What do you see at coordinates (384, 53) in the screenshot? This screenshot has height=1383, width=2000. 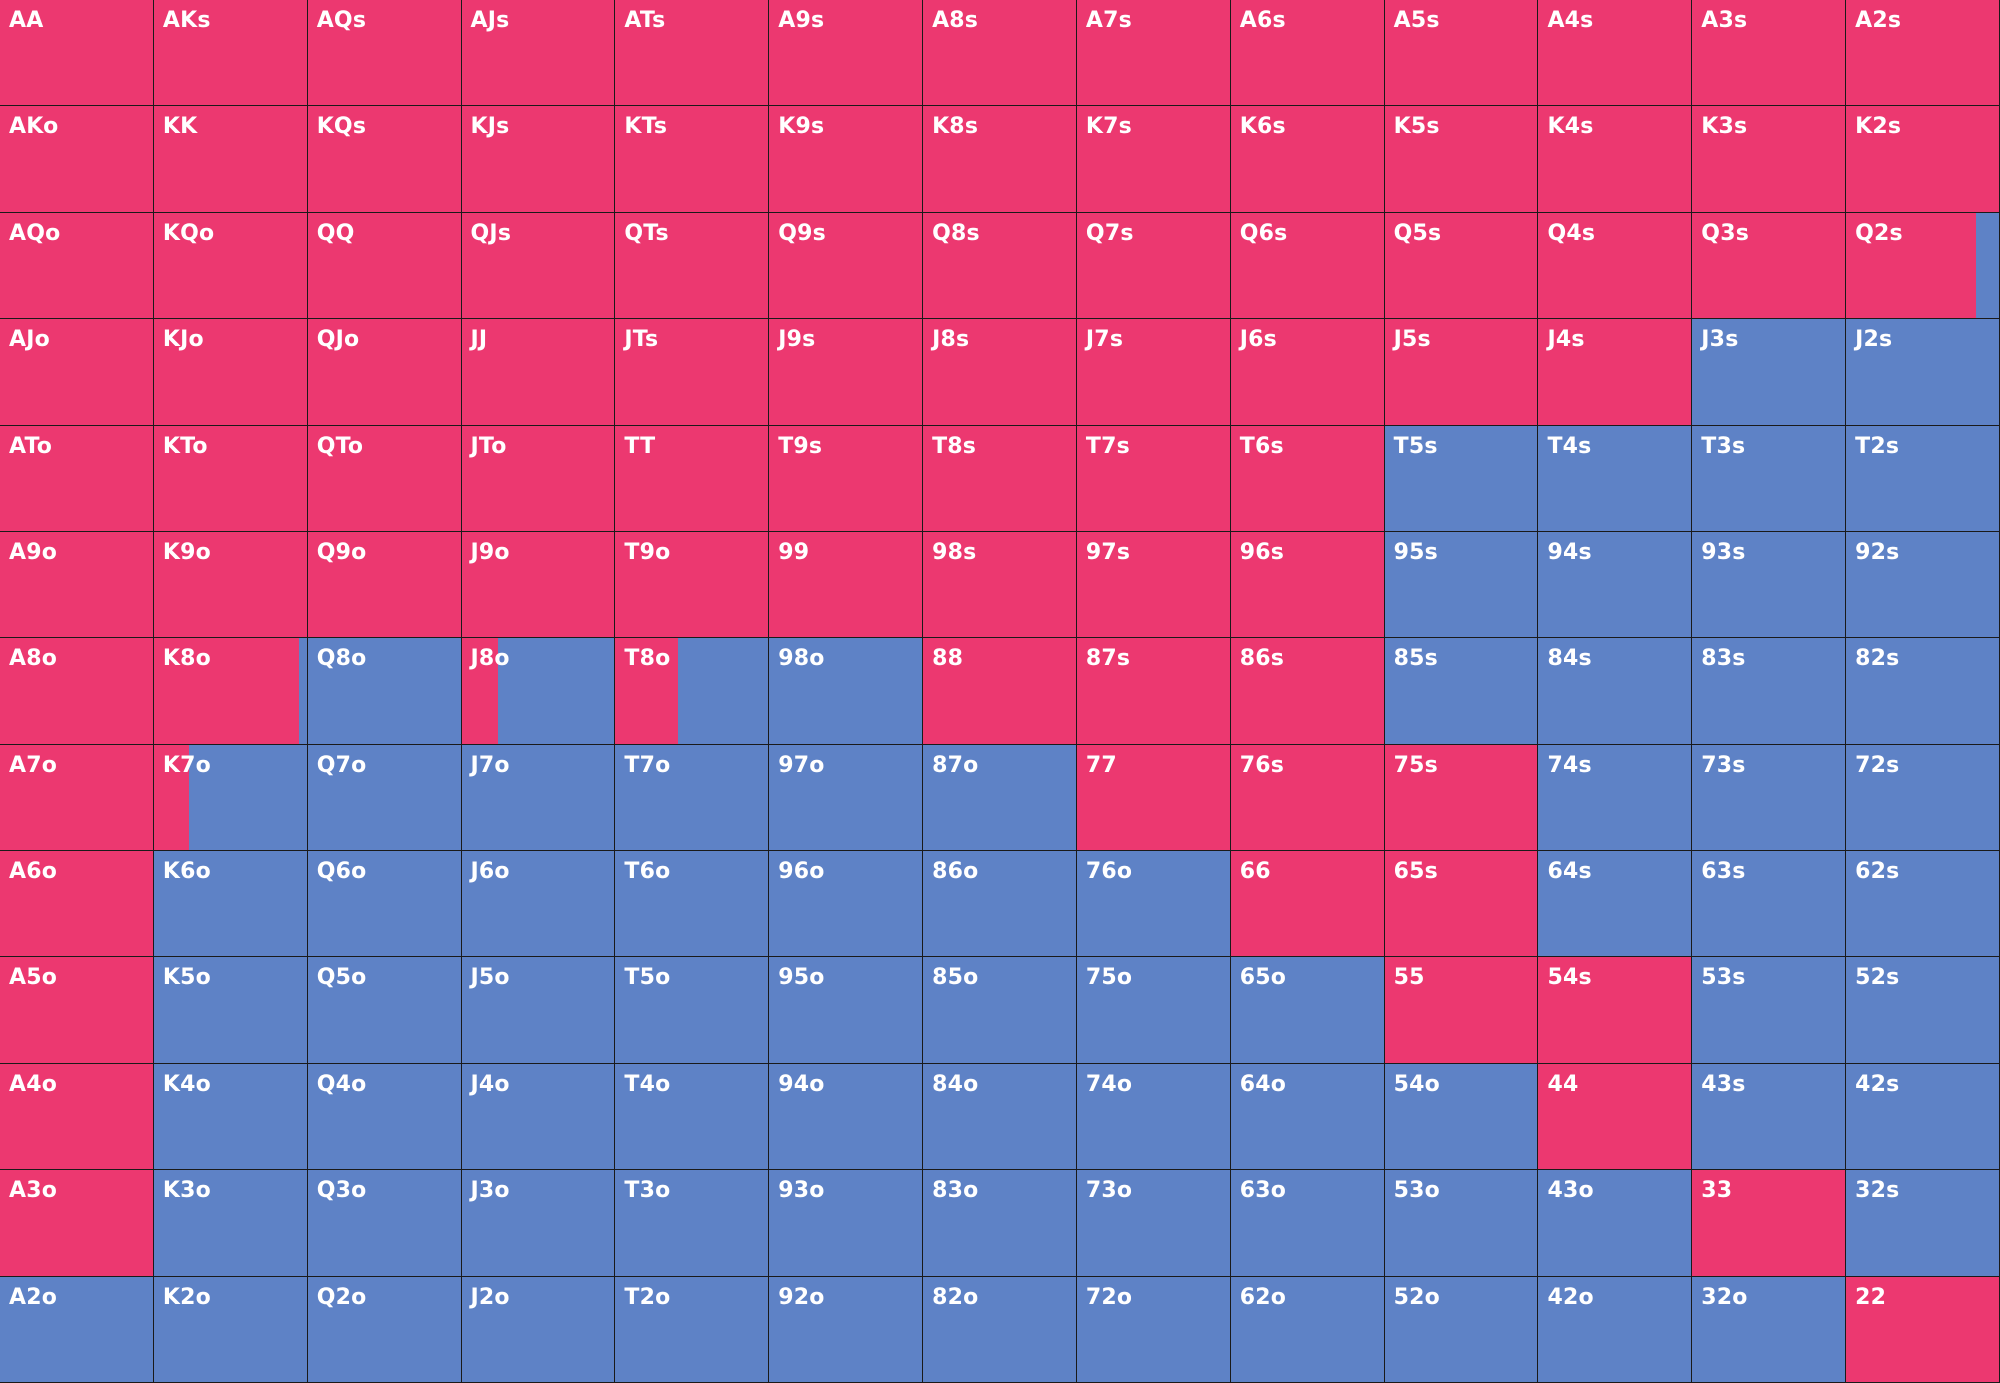 I see `hand-cell-AQs: AQs` at bounding box center [384, 53].